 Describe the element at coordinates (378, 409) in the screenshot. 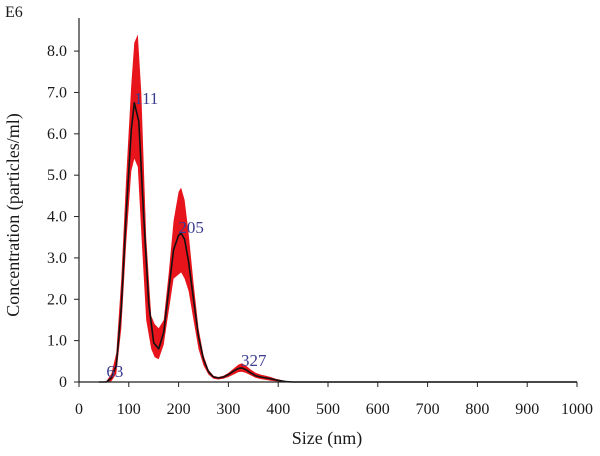

I see `x-tick-label: 600` at that location.